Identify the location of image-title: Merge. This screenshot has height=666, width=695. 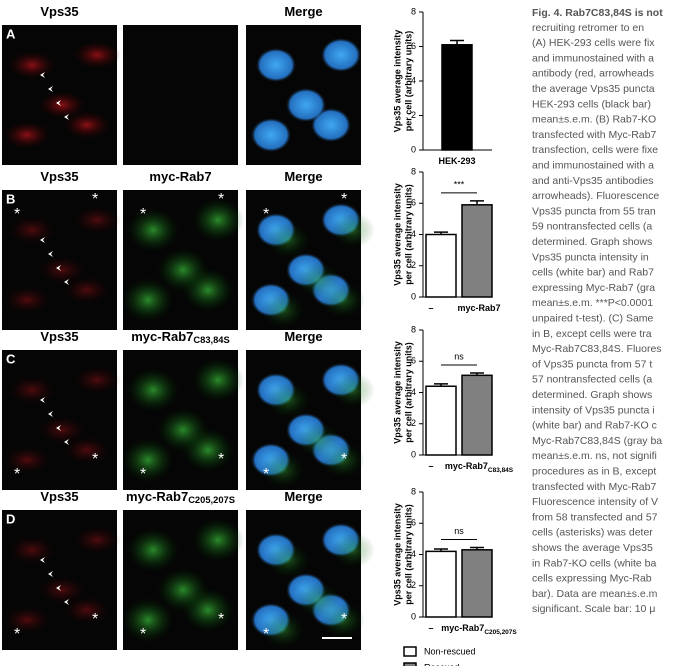
(303, 496).